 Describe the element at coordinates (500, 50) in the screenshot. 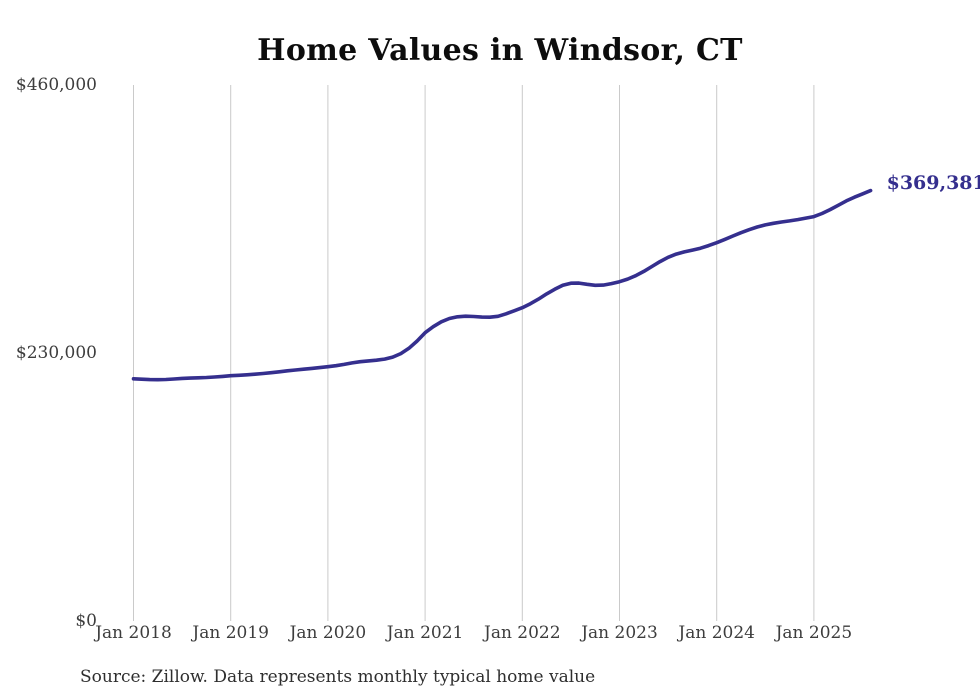

I see `chart-title: Home Values in Windsor, CT` at that location.